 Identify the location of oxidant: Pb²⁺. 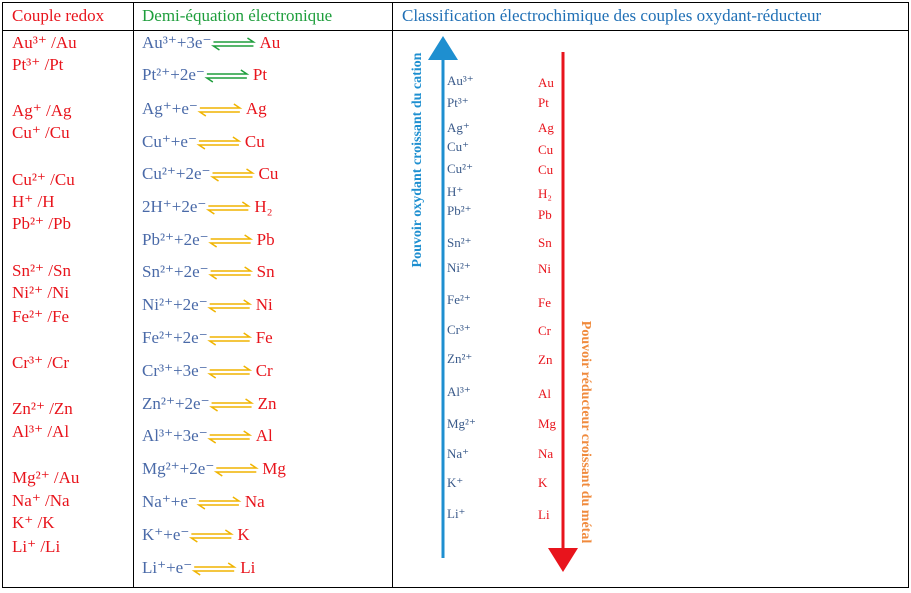
(459, 210).